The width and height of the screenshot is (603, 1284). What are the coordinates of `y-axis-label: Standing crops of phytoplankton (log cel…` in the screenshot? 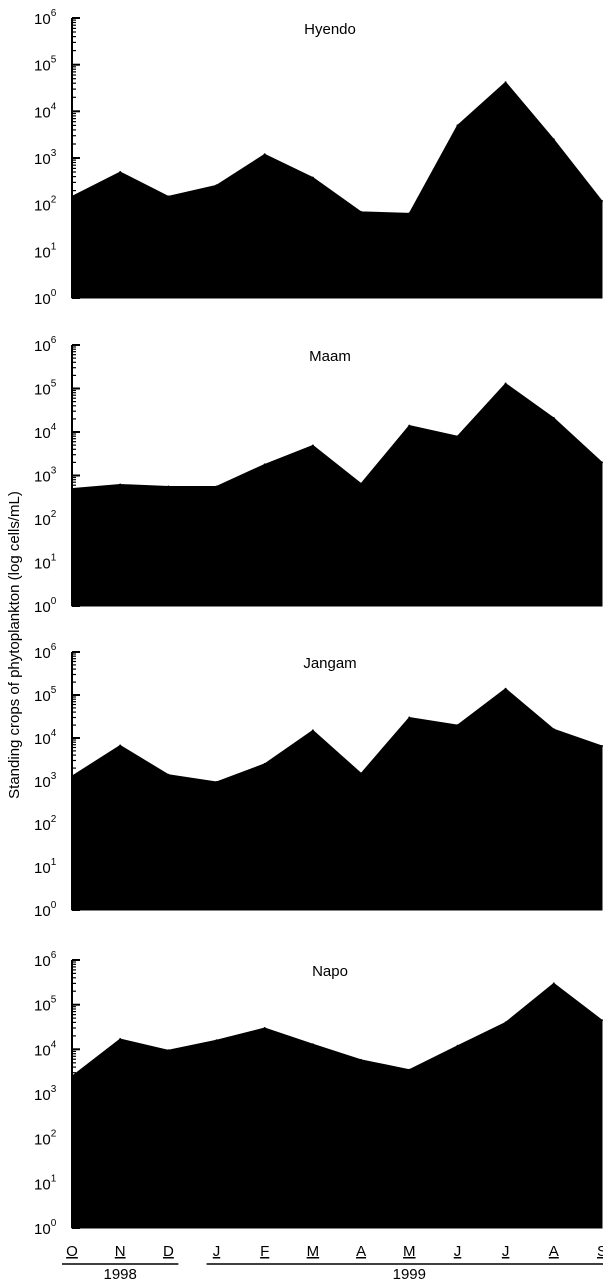 It's located at (14, 645).